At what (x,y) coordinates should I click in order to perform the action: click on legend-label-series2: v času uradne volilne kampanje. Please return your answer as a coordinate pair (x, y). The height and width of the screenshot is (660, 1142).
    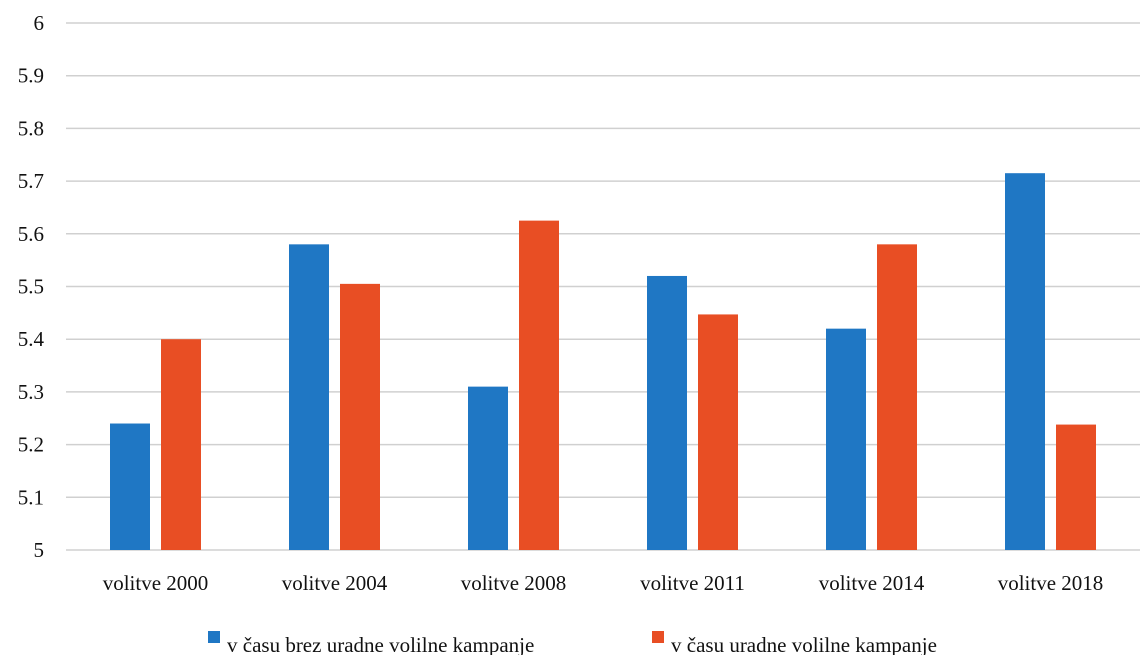
    Looking at the image, I should click on (804, 644).